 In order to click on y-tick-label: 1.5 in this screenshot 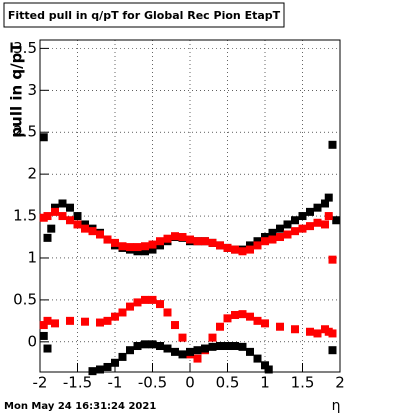, I will do `click(25, 216)`.